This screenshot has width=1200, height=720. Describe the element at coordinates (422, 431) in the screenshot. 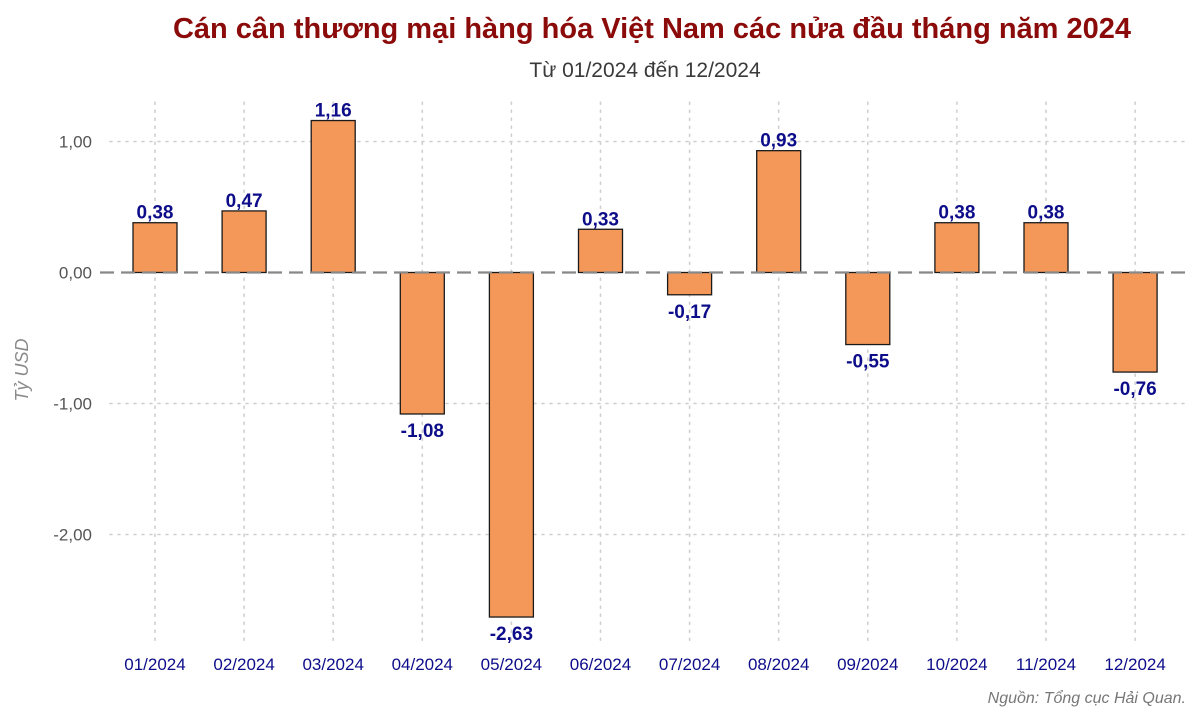

I see `data-label: -1,08` at that location.